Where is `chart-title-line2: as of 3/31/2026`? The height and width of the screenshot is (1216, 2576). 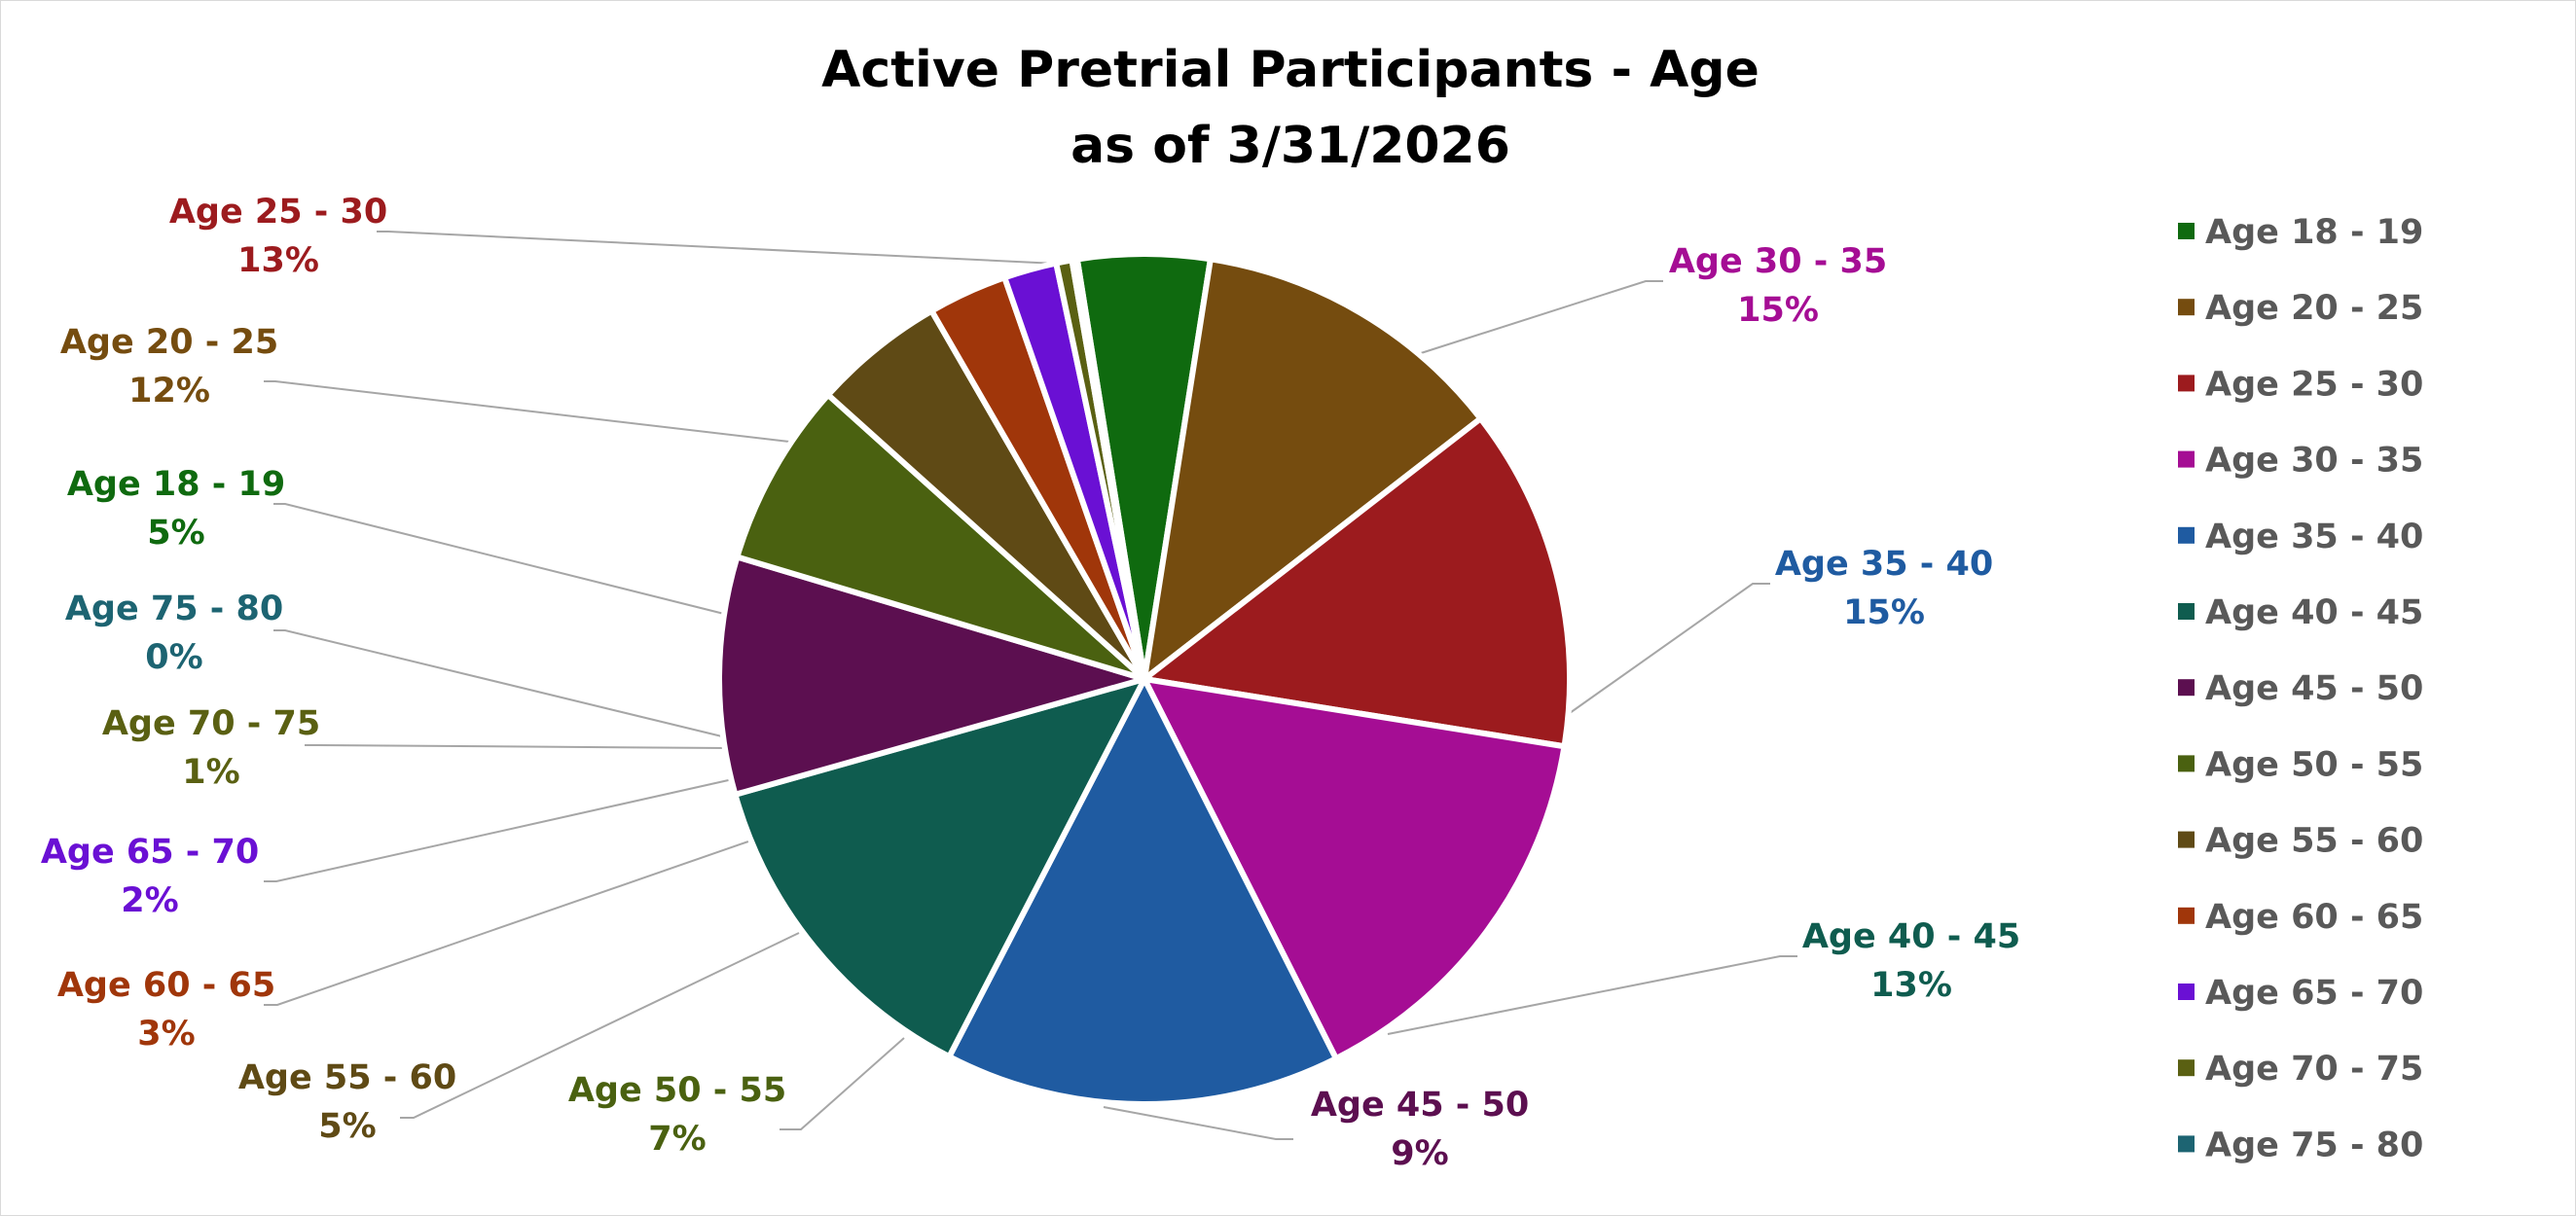
chart-title-line2: as of 3/31/2026 is located at coordinates (1290, 146).